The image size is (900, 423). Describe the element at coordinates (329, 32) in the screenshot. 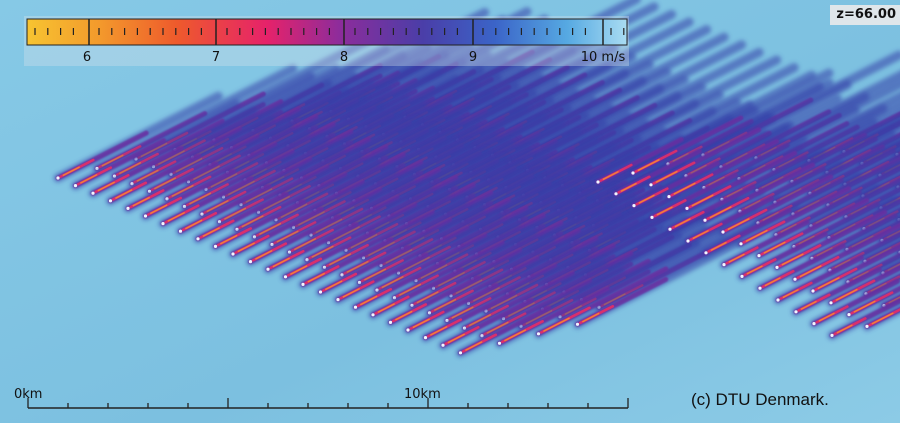

I see `colorbar-ticks` at that location.